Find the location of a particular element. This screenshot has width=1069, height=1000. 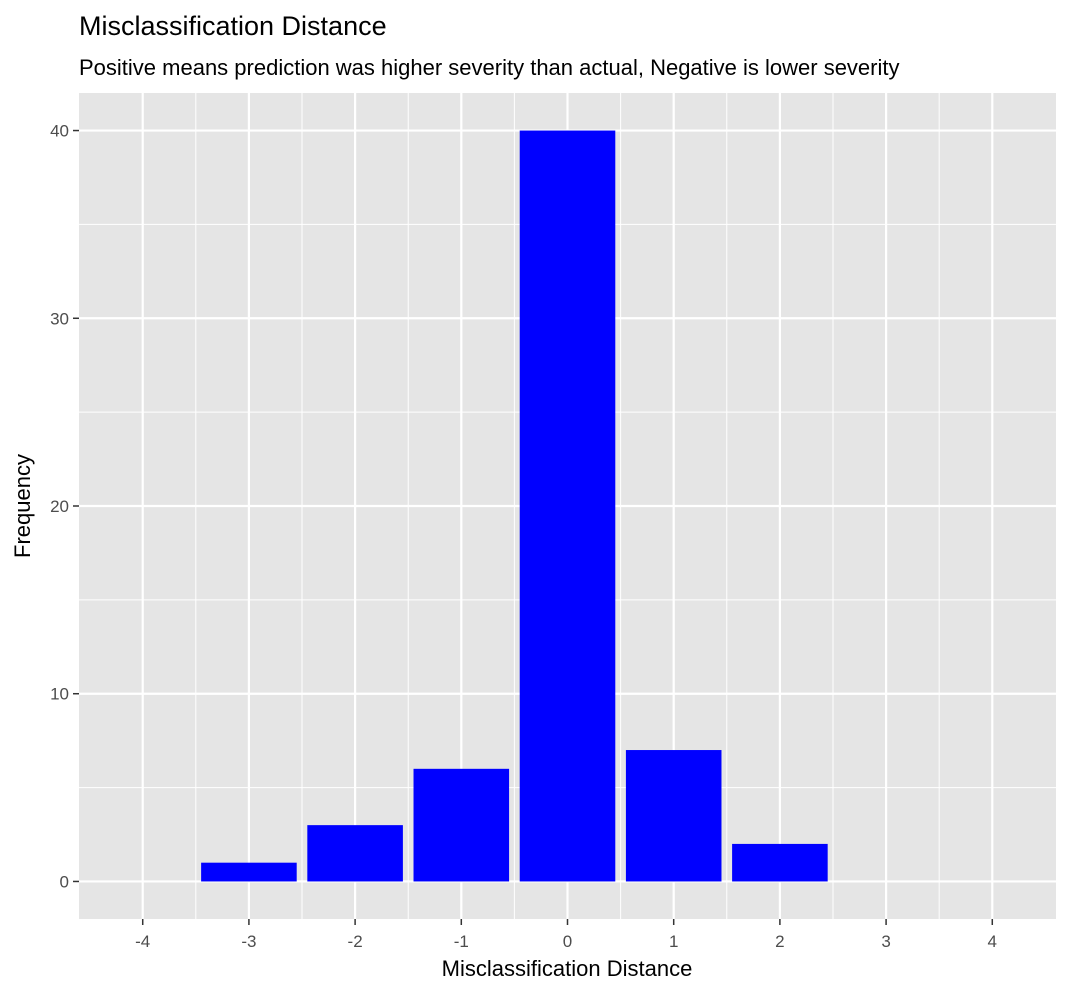

x-tick-label: -4 is located at coordinates (142, 941).